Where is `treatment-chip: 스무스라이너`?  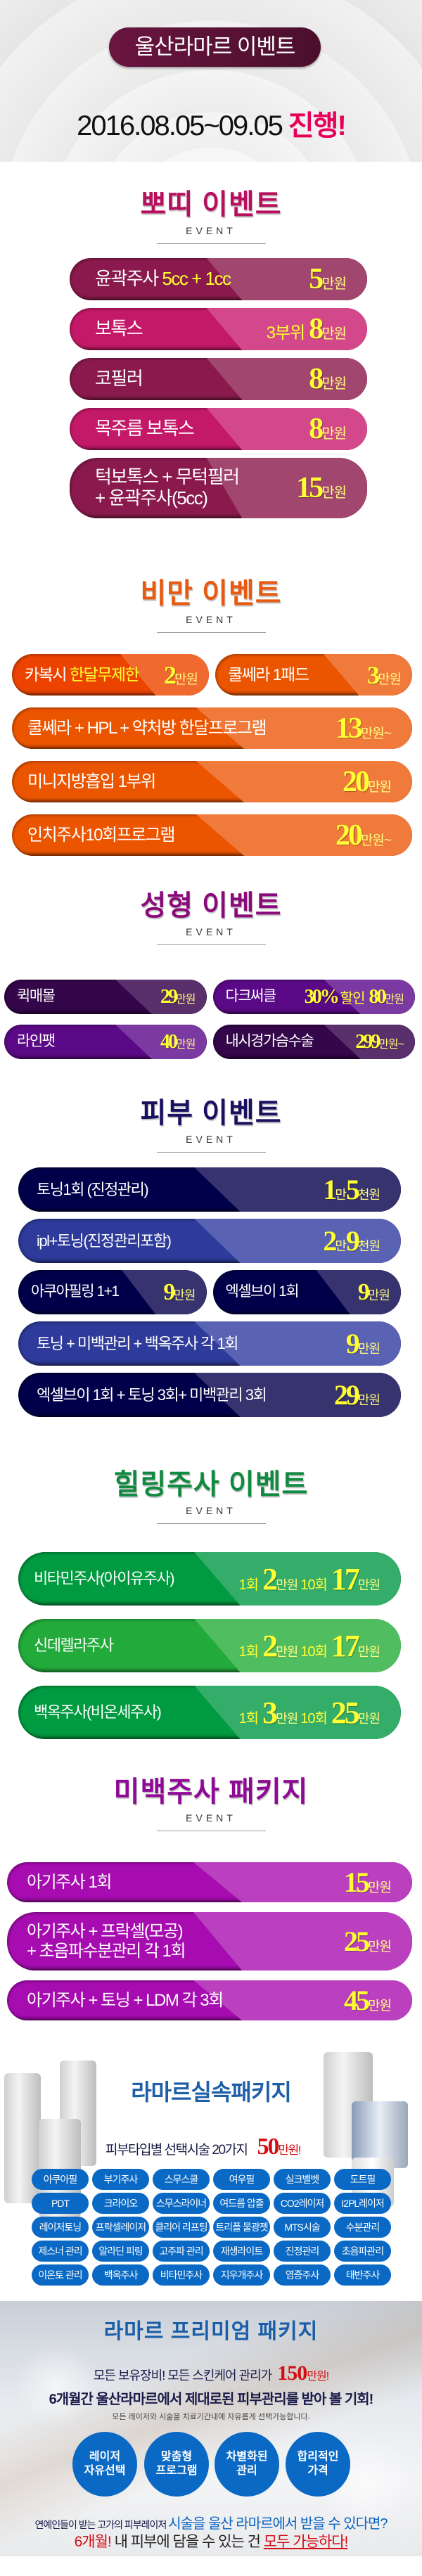
treatment-chip: 스무스라이너 is located at coordinates (181, 2203).